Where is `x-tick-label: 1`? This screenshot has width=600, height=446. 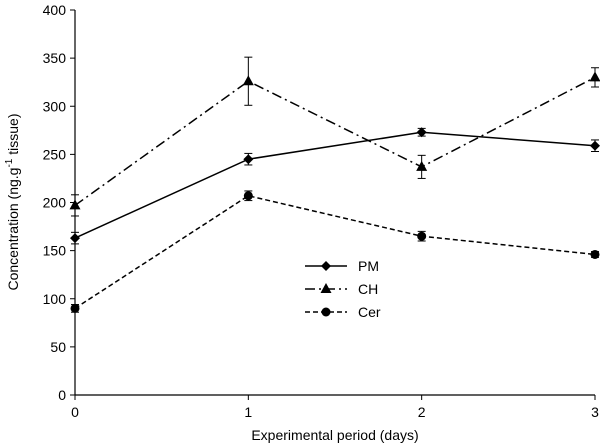 x-tick-label: 1 is located at coordinates (248, 412).